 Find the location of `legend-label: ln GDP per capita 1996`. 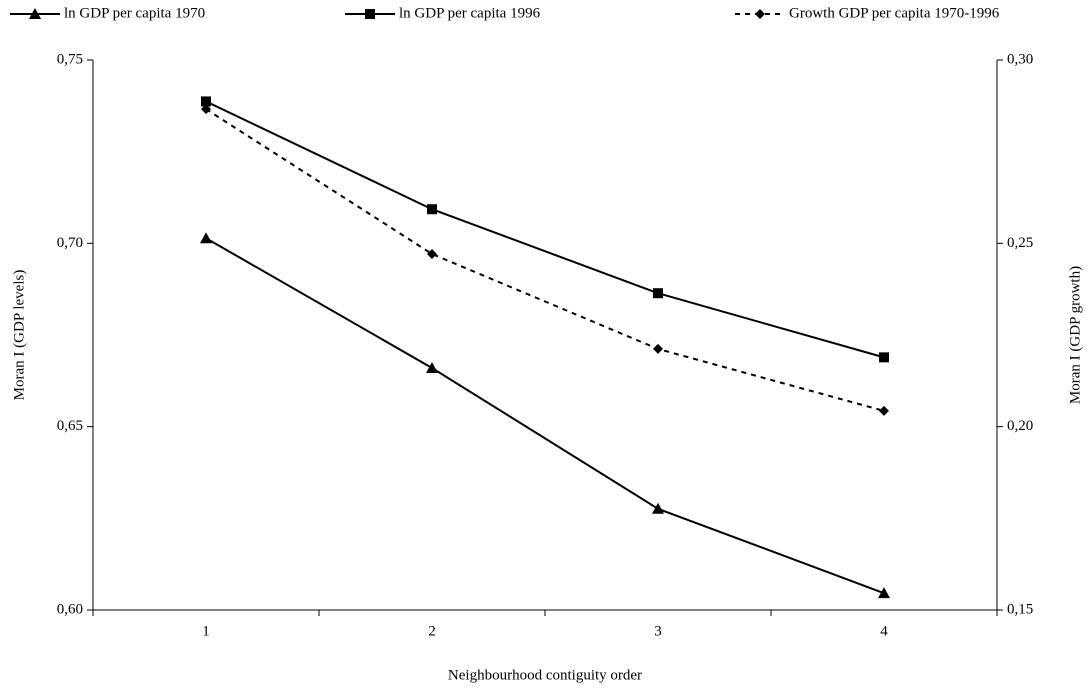

legend-label: ln GDP per capita 1996 is located at coordinates (470, 13).